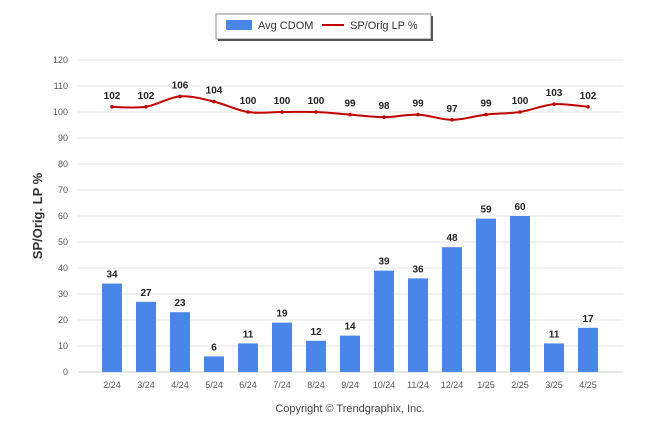  Describe the element at coordinates (384, 106) in the screenshot. I see `line-value-label: 98` at that location.